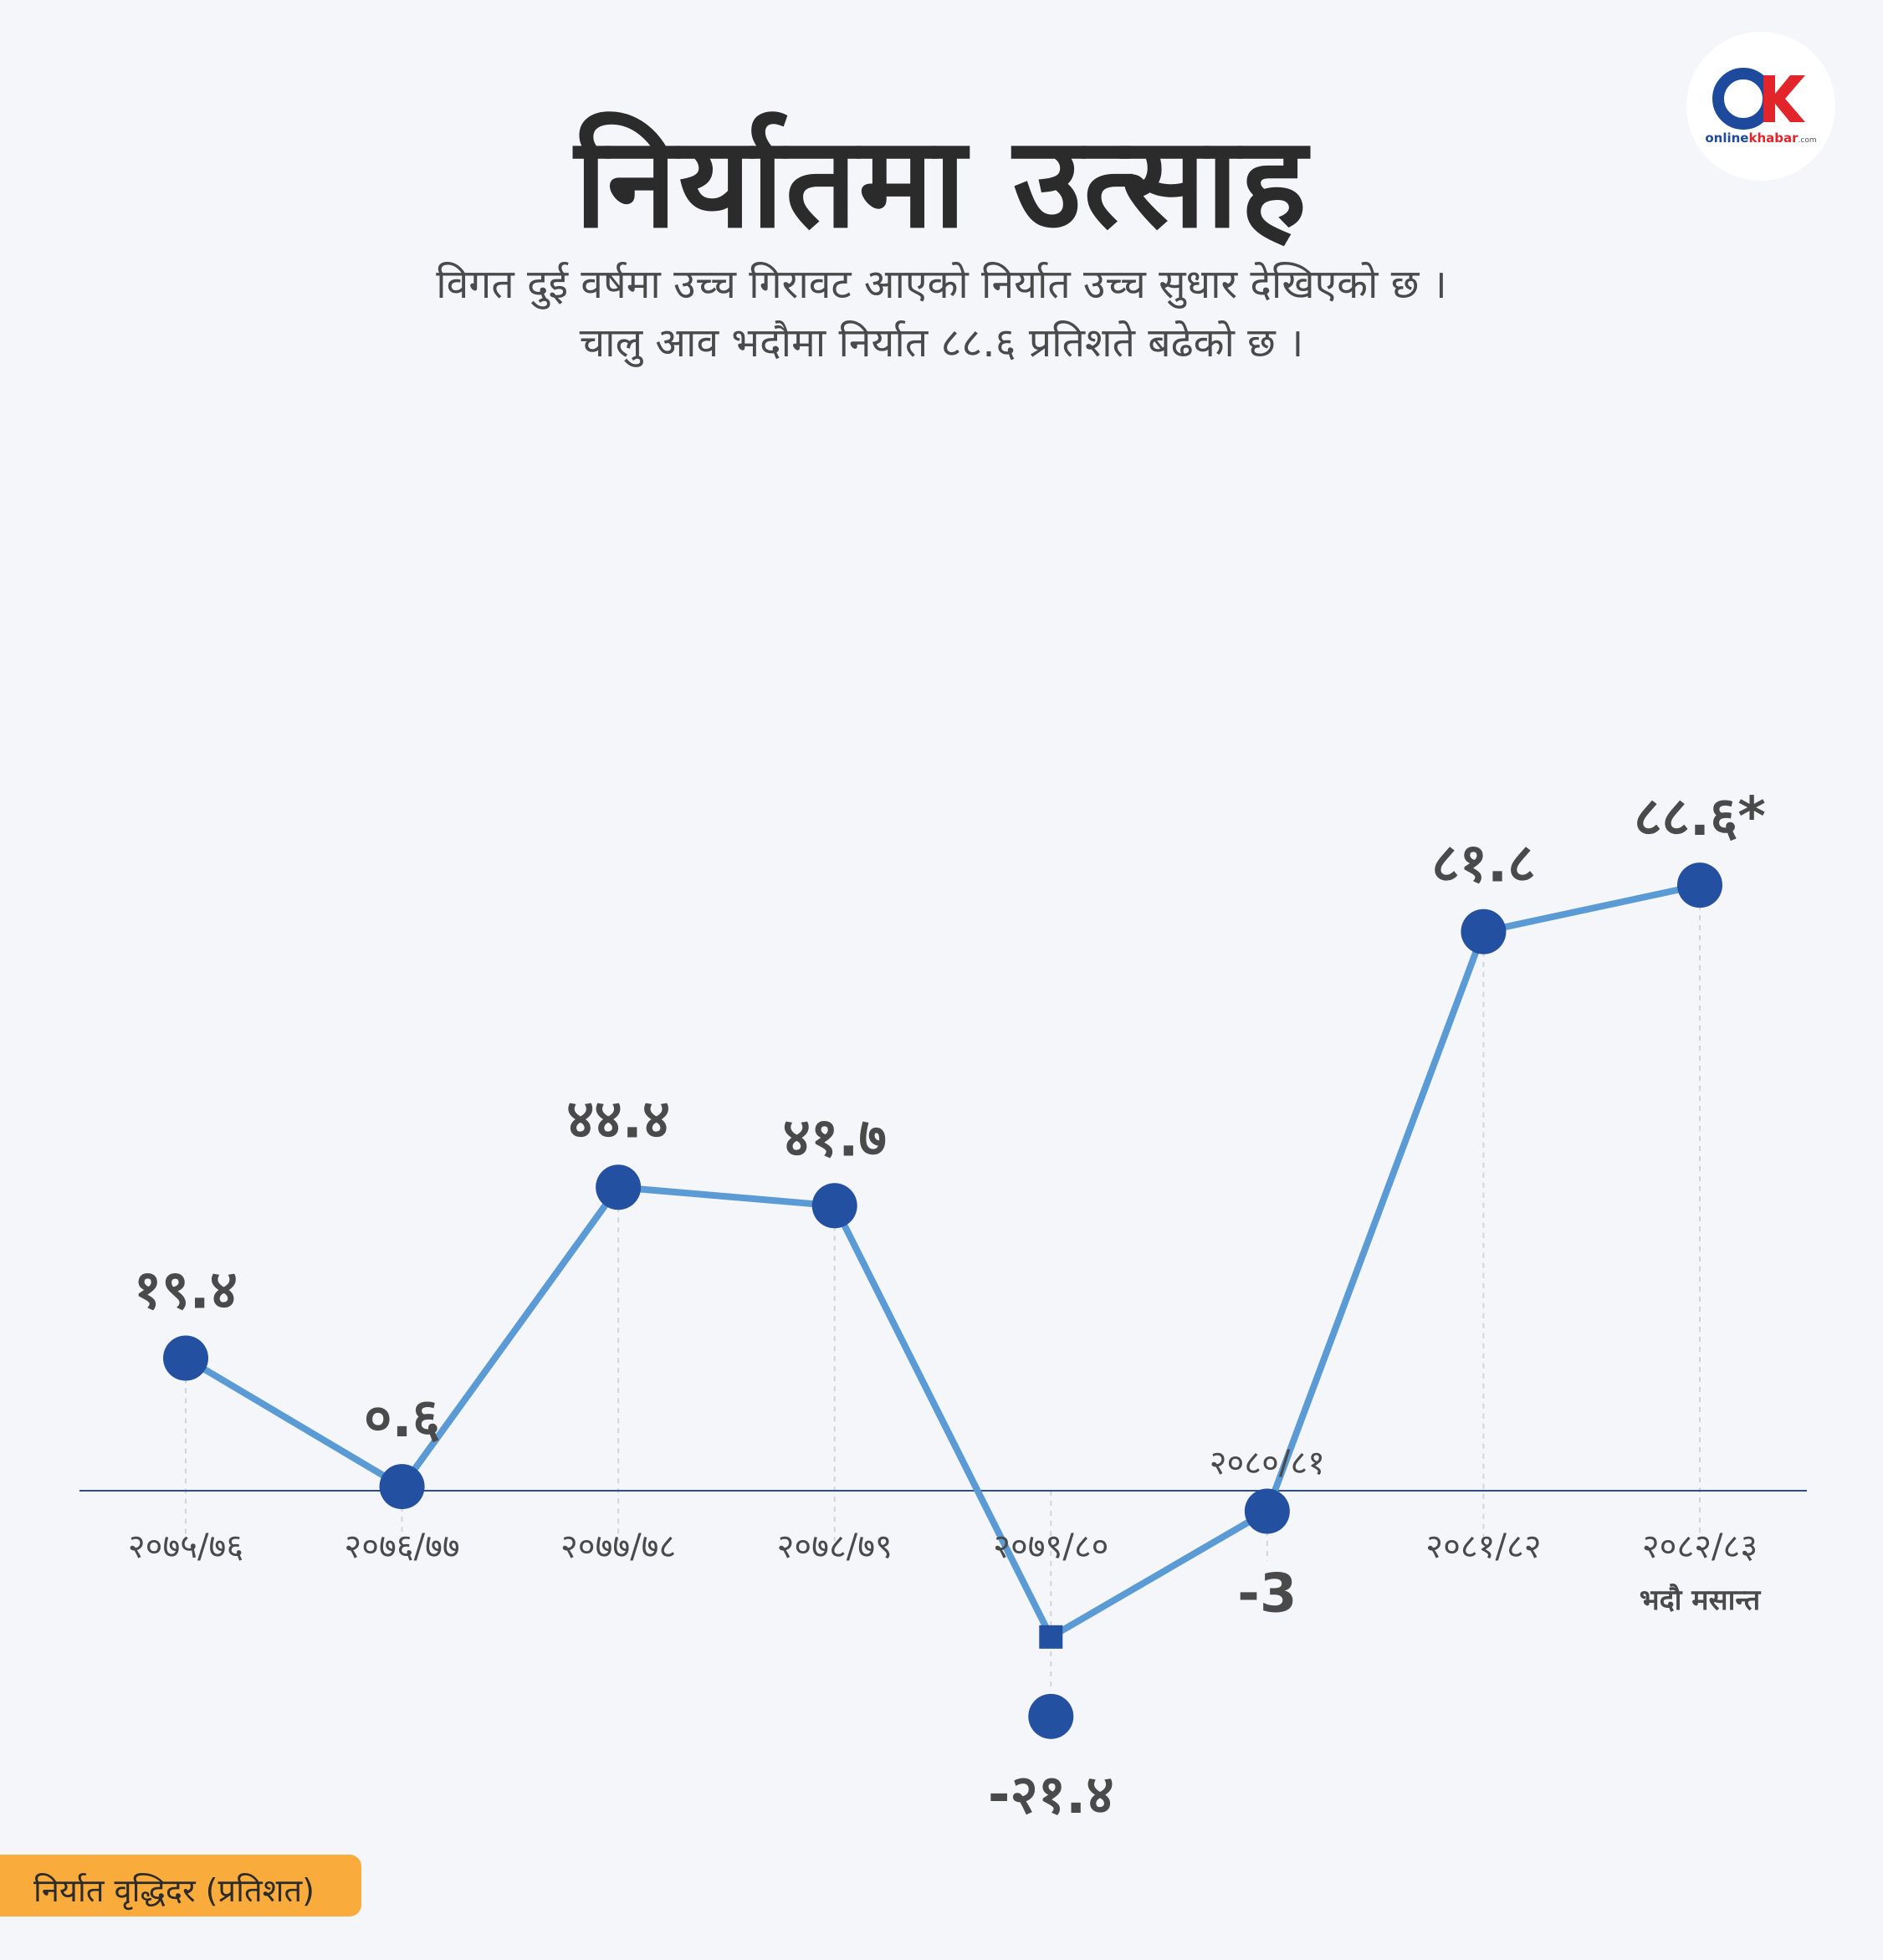  Describe the element at coordinates (1267, 1594) in the screenshot. I see `value-label-5: -3` at that location.